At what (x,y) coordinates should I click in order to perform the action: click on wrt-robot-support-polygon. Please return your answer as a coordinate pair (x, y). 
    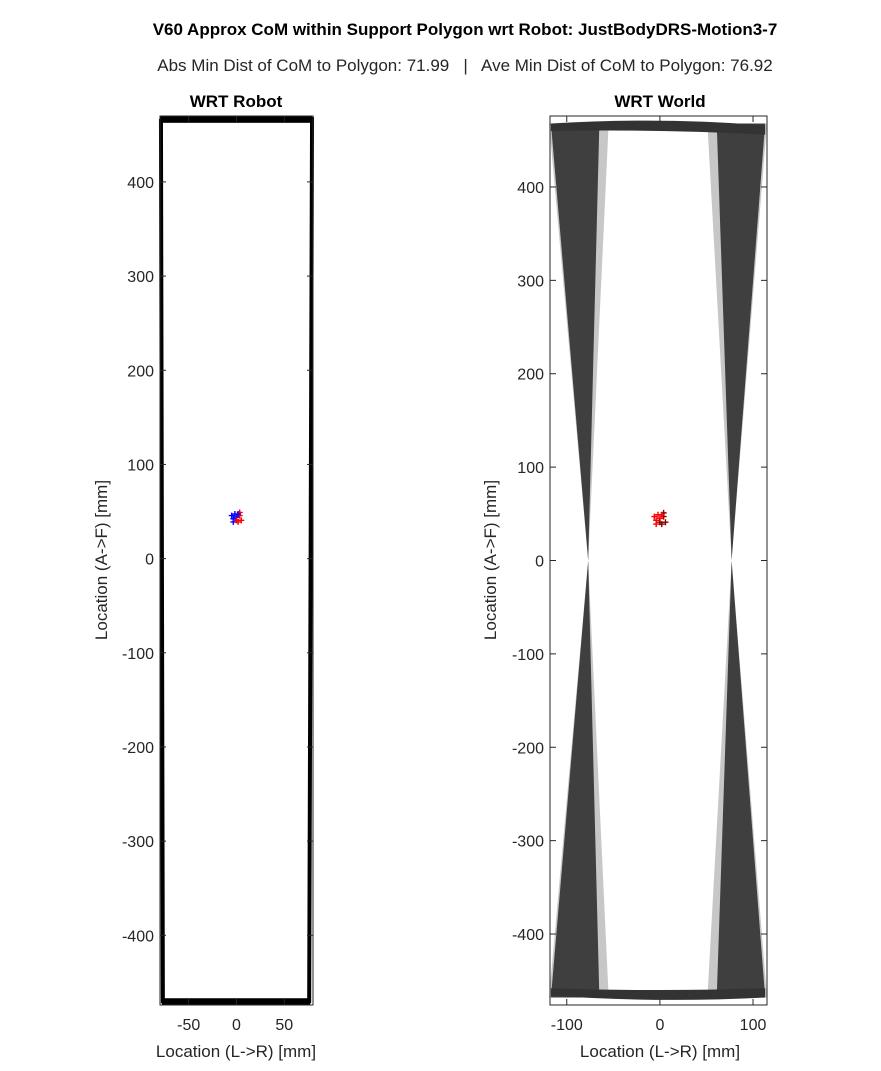
    Looking at the image, I should click on (236, 560).